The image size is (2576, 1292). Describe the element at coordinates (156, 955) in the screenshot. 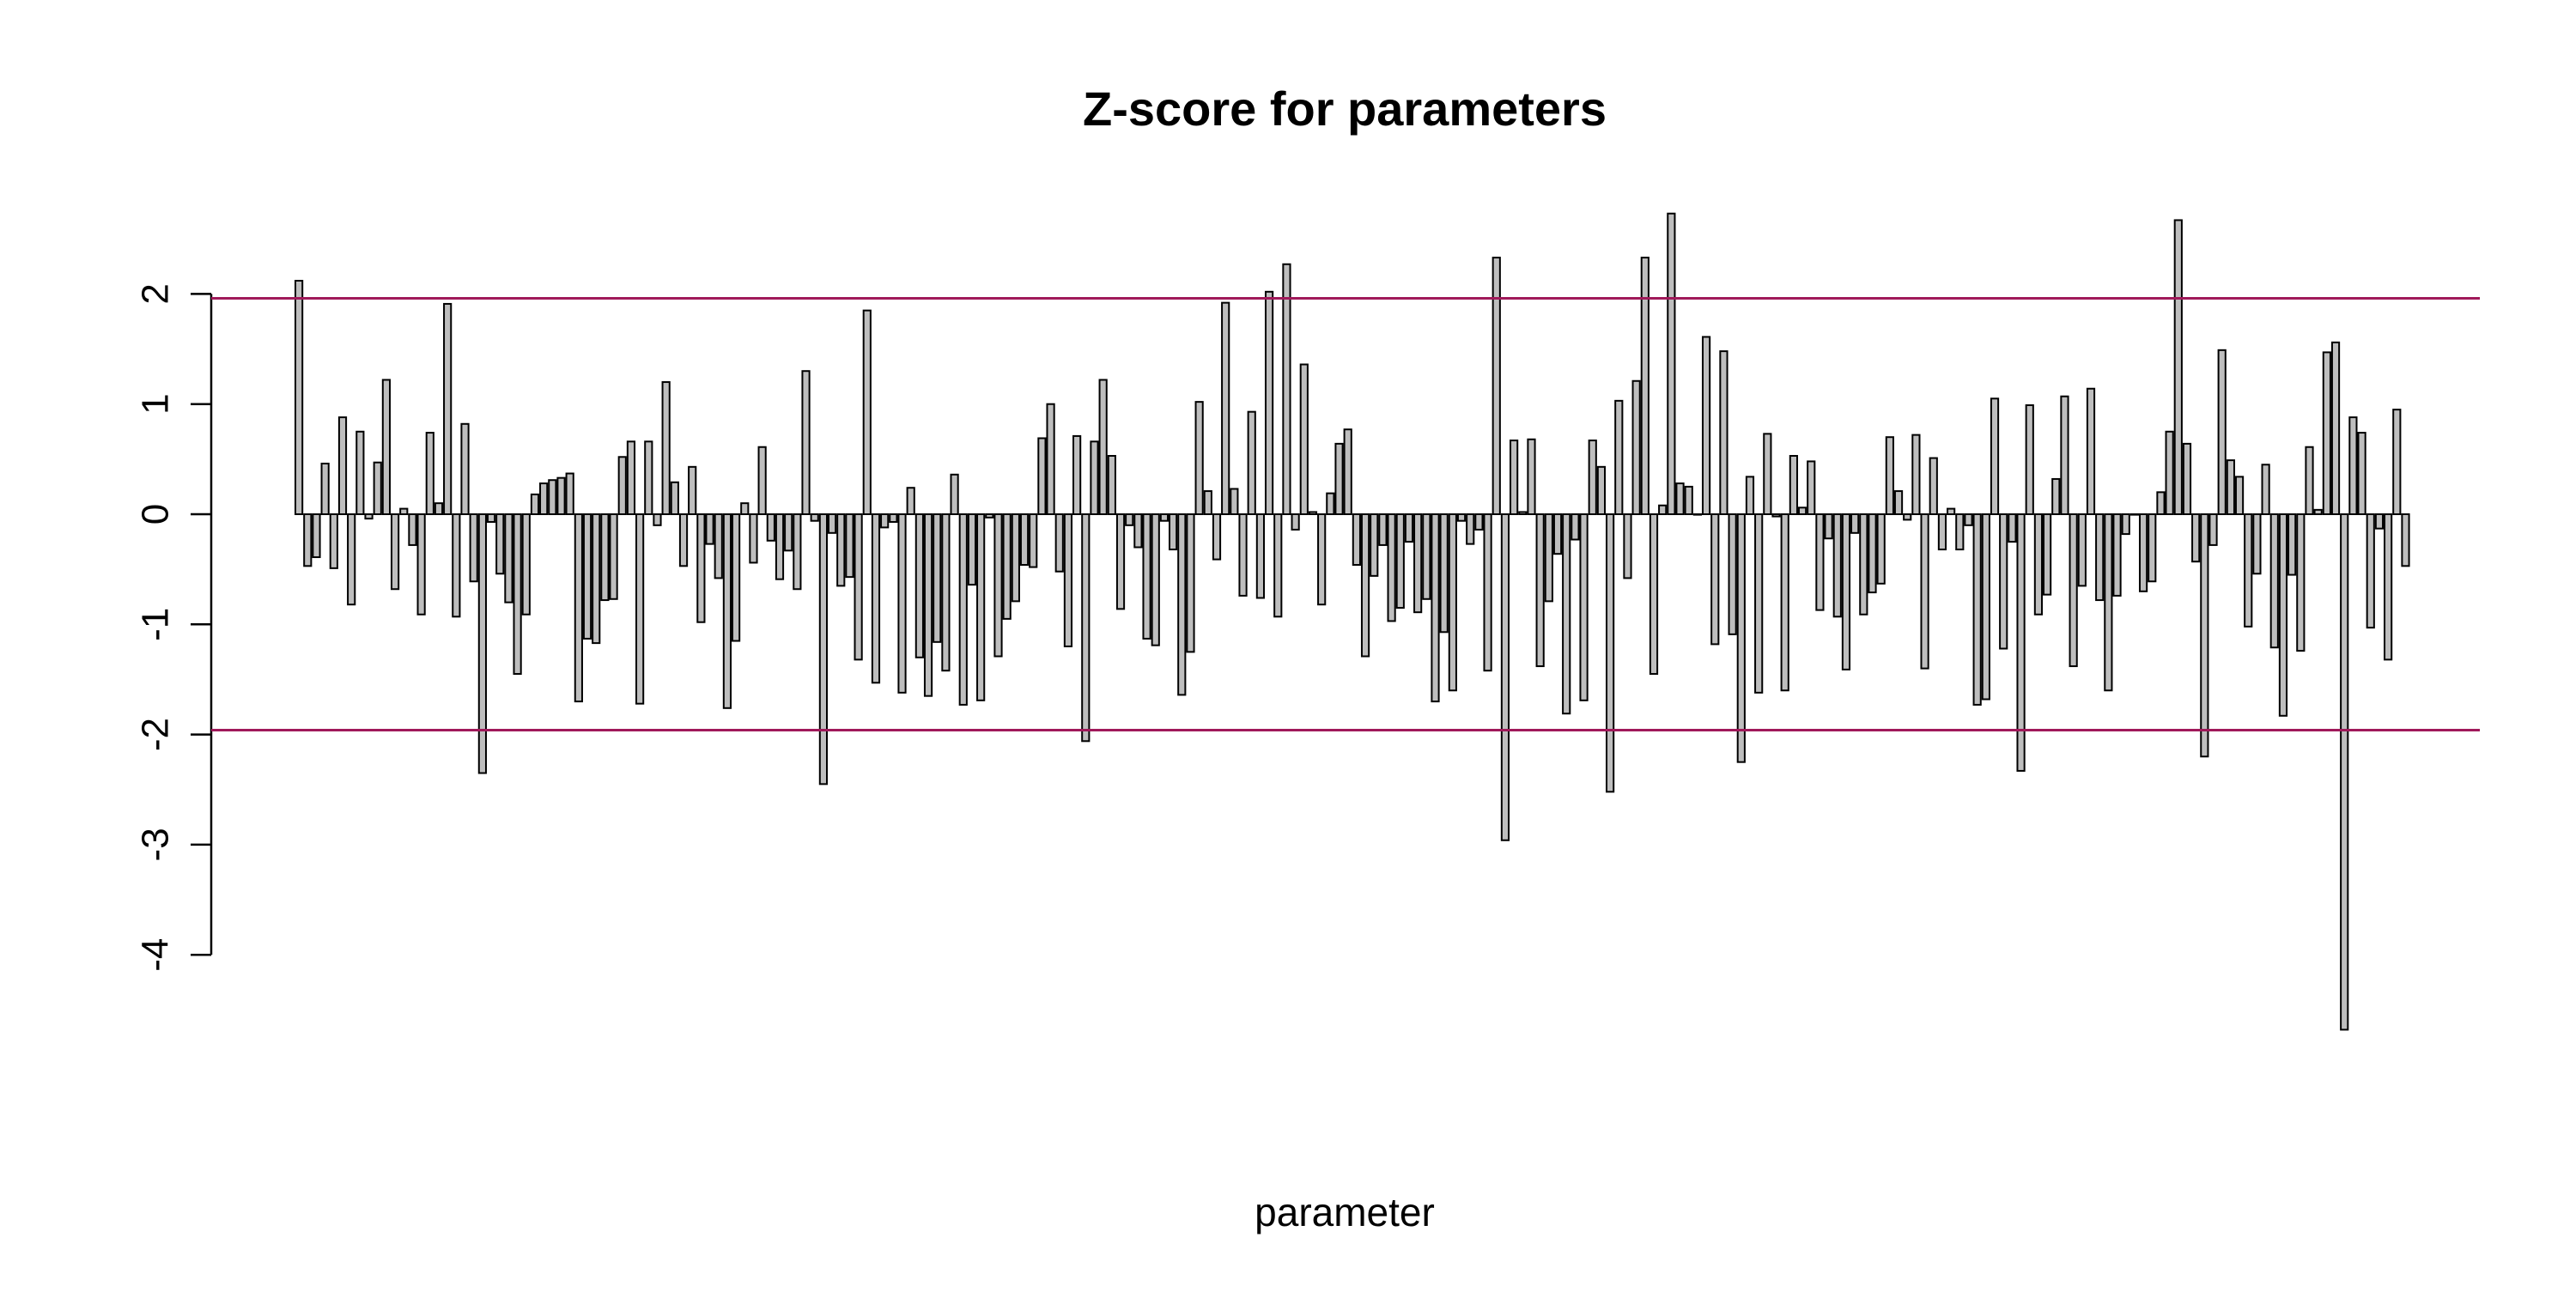

I see `y-tick-label: -4` at that location.